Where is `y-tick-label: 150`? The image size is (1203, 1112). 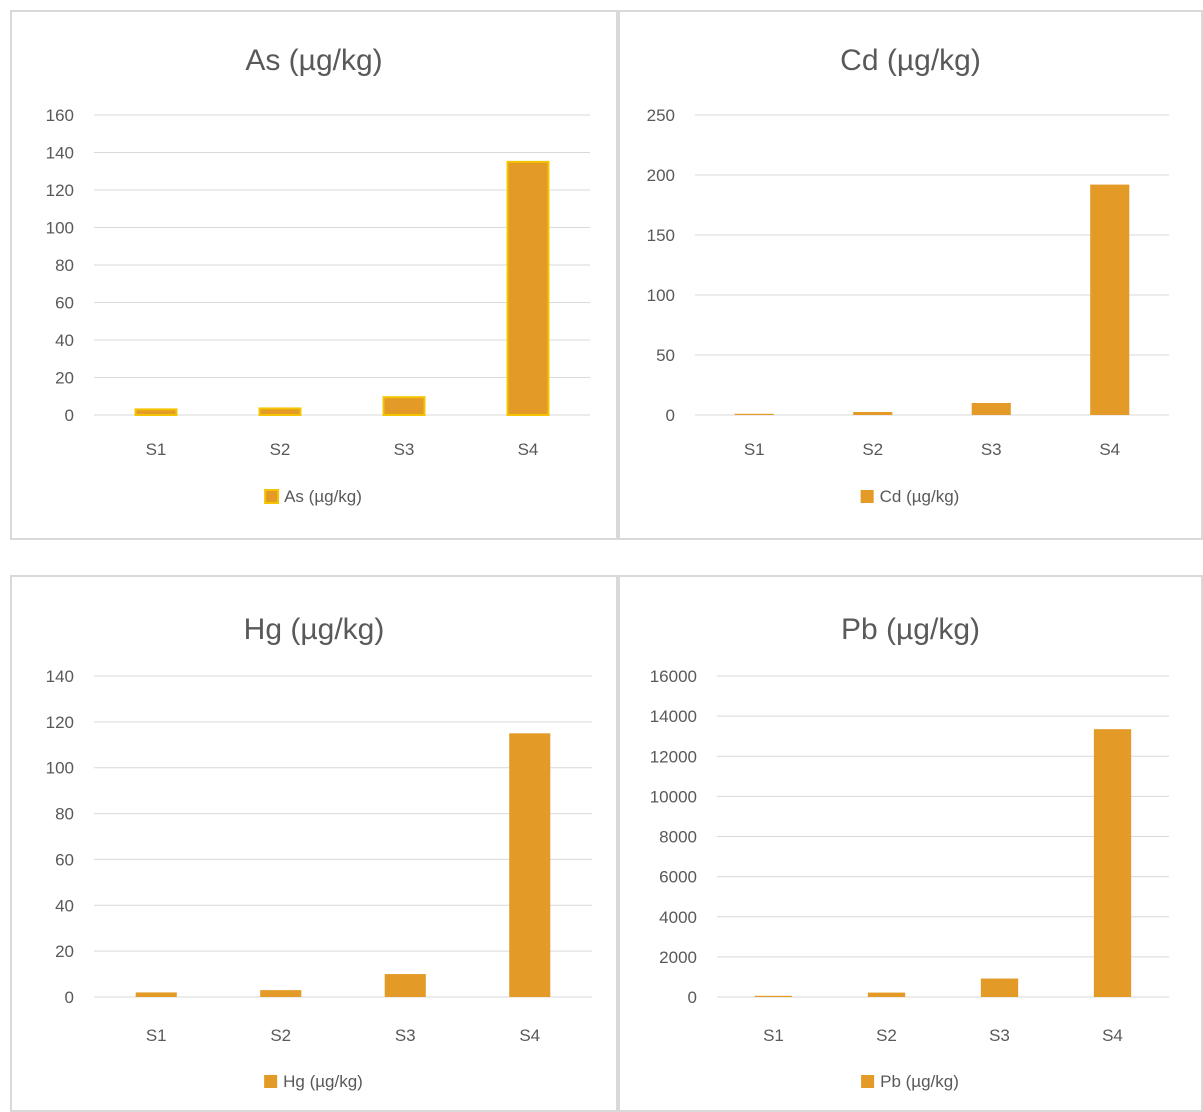
y-tick-label: 150 is located at coordinates (661, 235).